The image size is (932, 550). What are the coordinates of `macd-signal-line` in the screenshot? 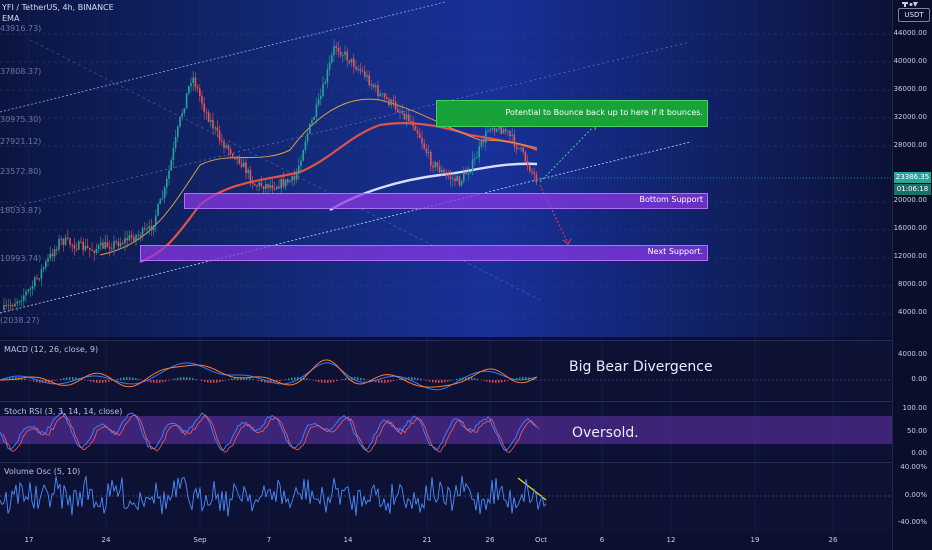 It's located at (269, 373).